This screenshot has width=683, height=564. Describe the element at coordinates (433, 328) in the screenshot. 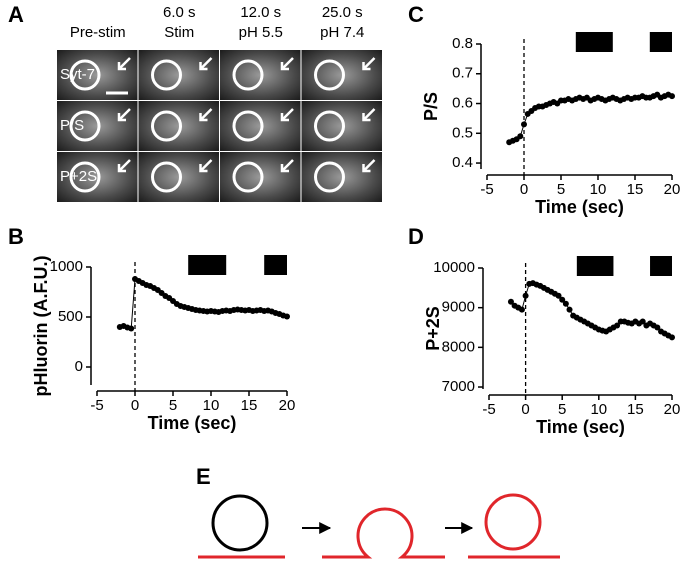

I see `y-axis-title: P+2S` at that location.